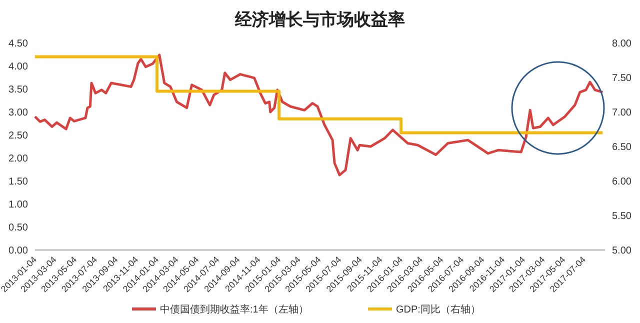  Describe the element at coordinates (622, 113) in the screenshot. I see `y2-tick-label: 7.00` at that location.